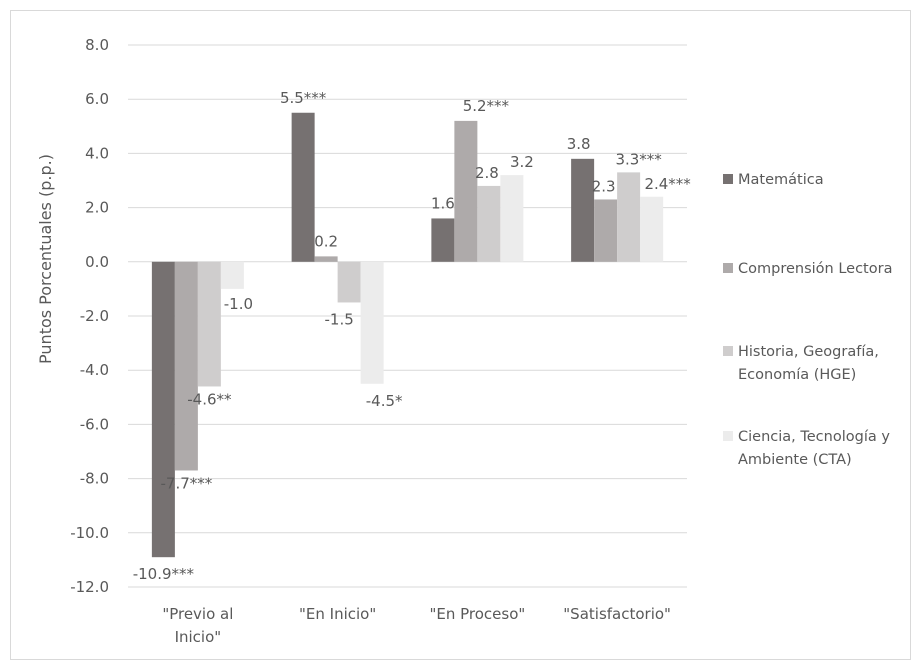 Image resolution: width=923 pixels, height=666 pixels. I want to click on data-label: -4.6**, so click(209, 399).